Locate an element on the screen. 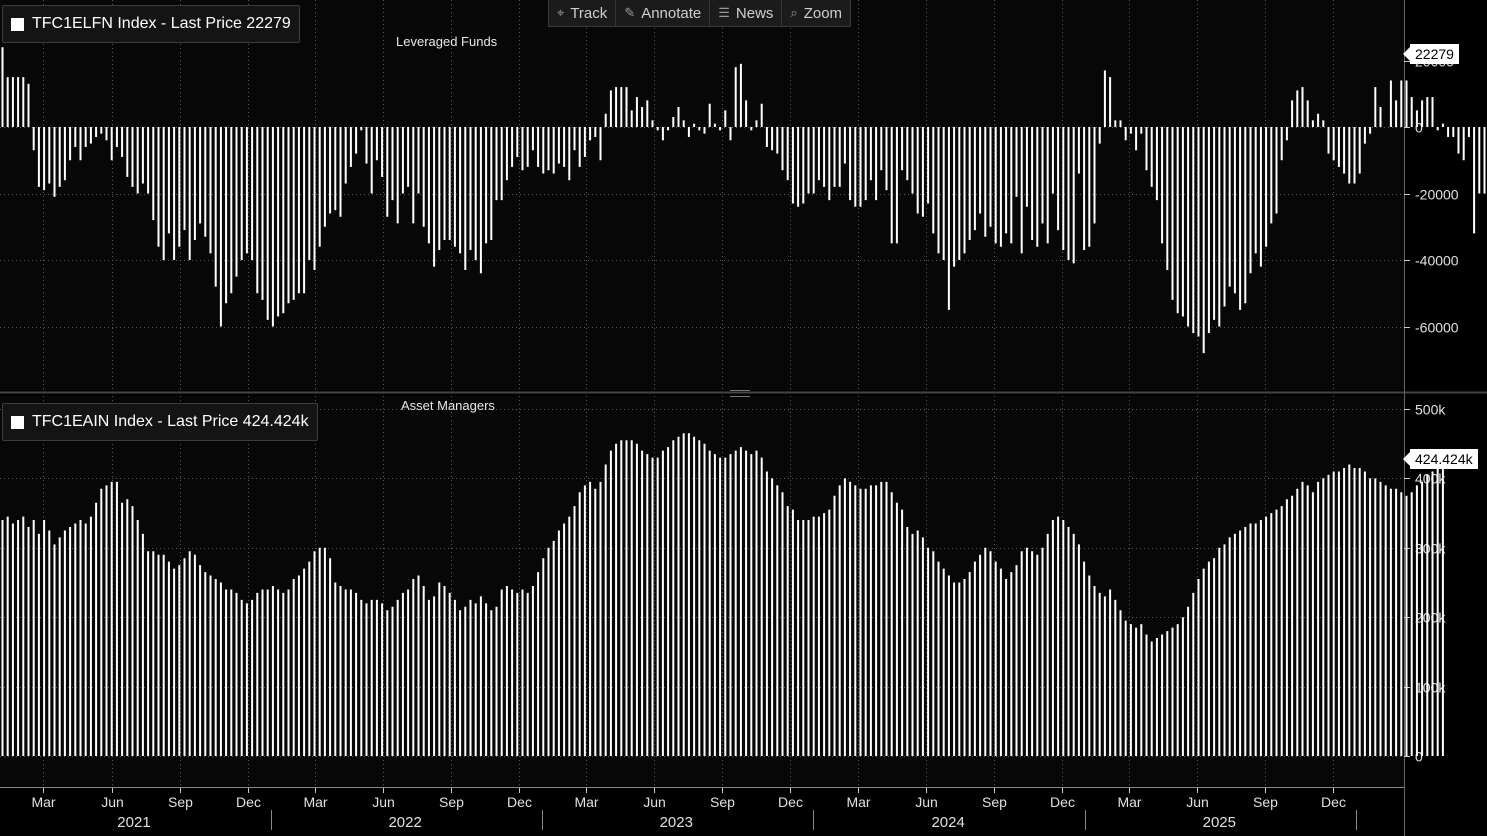  bottom-panel-title: Asset Managers is located at coordinates (448, 405).